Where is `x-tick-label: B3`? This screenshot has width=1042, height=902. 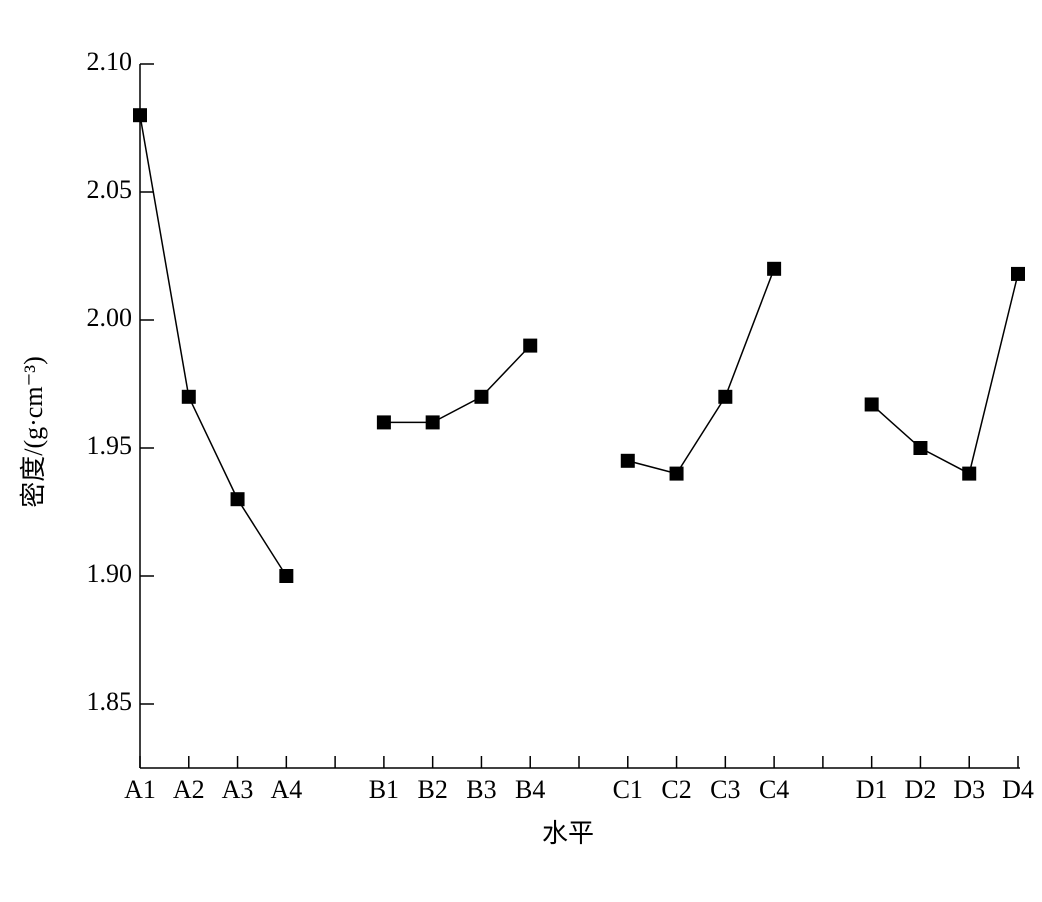 x-tick-label: B3 is located at coordinates (481, 789).